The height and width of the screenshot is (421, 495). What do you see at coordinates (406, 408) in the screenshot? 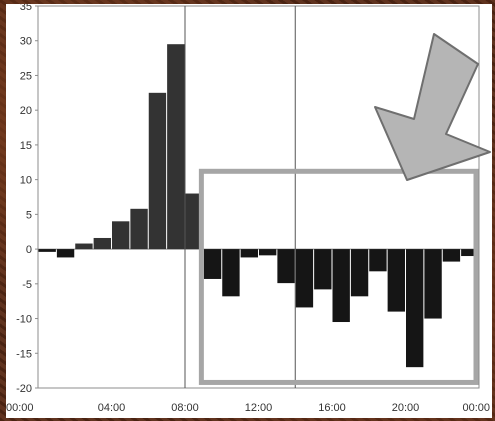
I see `x-tick-label: 20:00` at bounding box center [406, 408].